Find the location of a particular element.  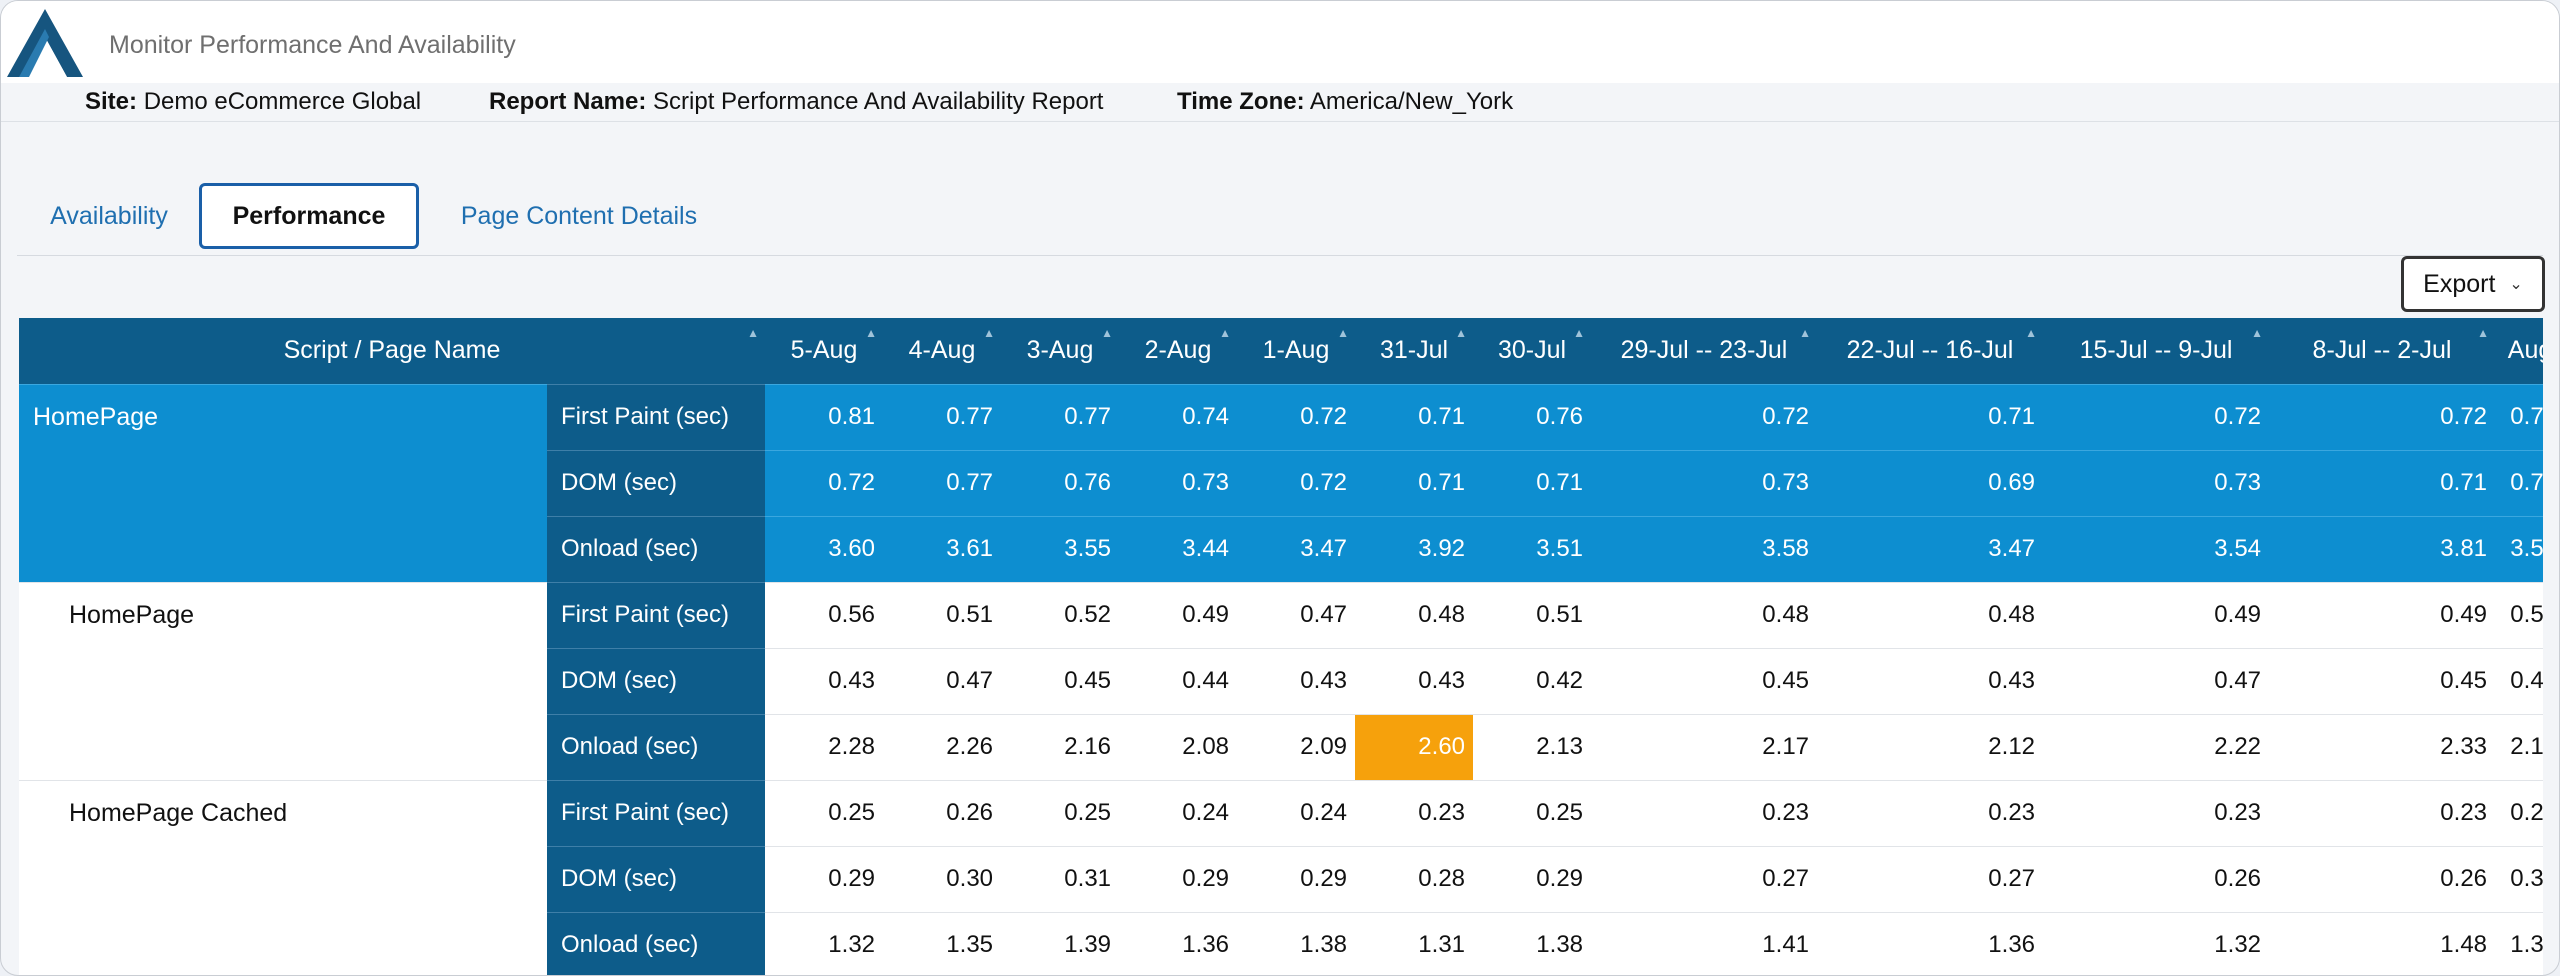

value-cell: 3.54 is located at coordinates (2156, 548).